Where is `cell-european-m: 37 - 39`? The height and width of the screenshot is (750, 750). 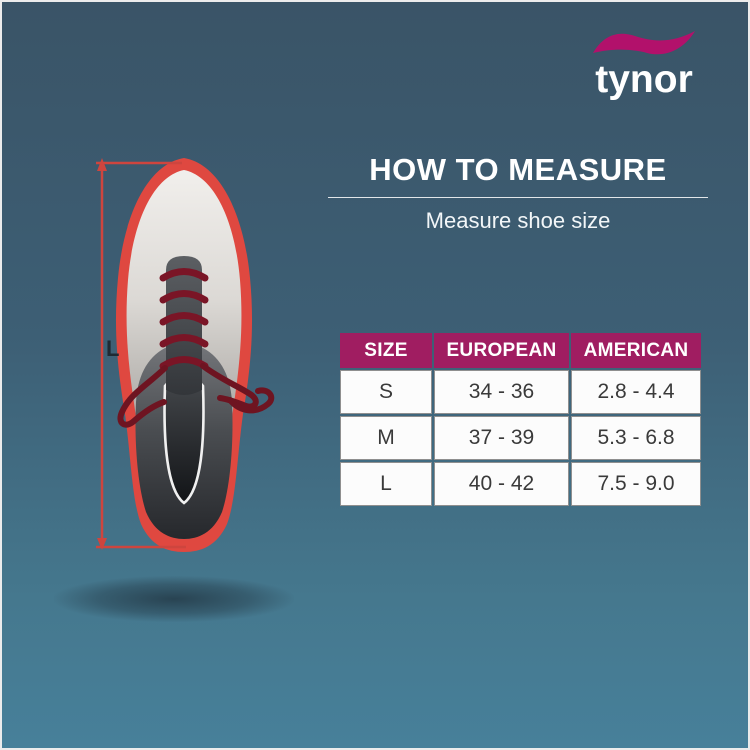
cell-european-m: 37 - 39 is located at coordinates (501, 438).